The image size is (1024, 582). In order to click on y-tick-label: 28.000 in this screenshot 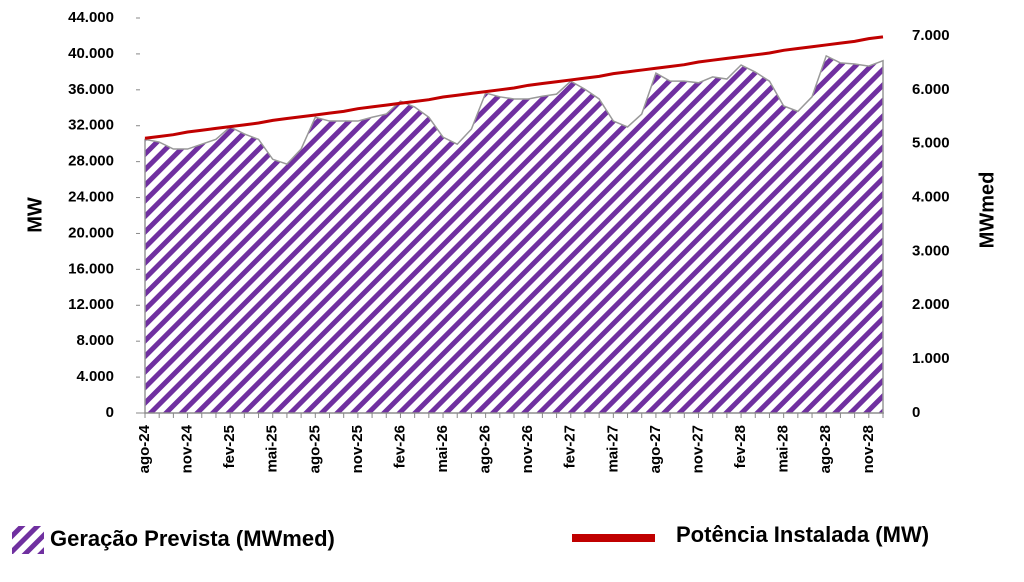, I will do `click(91, 161)`.